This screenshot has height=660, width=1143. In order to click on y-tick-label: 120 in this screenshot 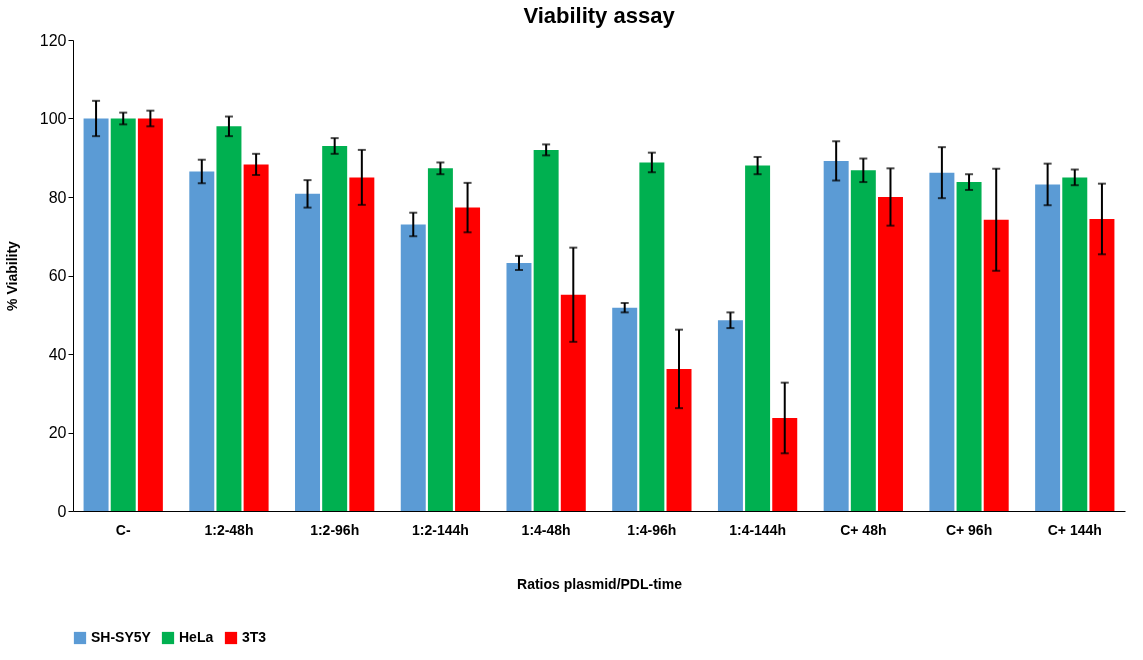, I will do `click(53, 40)`.